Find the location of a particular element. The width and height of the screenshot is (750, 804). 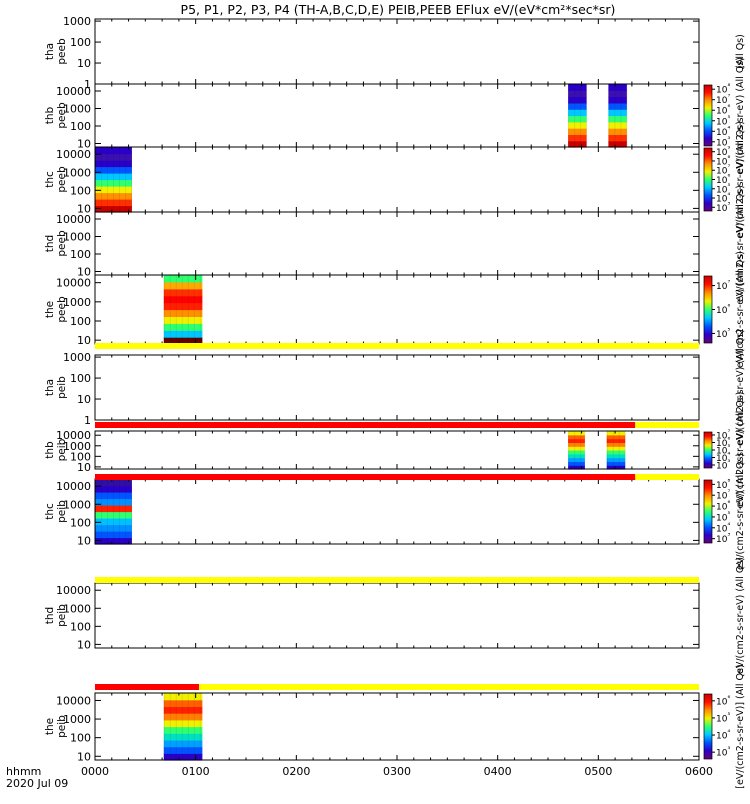

quality-flag-bar-thb-peib is located at coordinates (397, 425).